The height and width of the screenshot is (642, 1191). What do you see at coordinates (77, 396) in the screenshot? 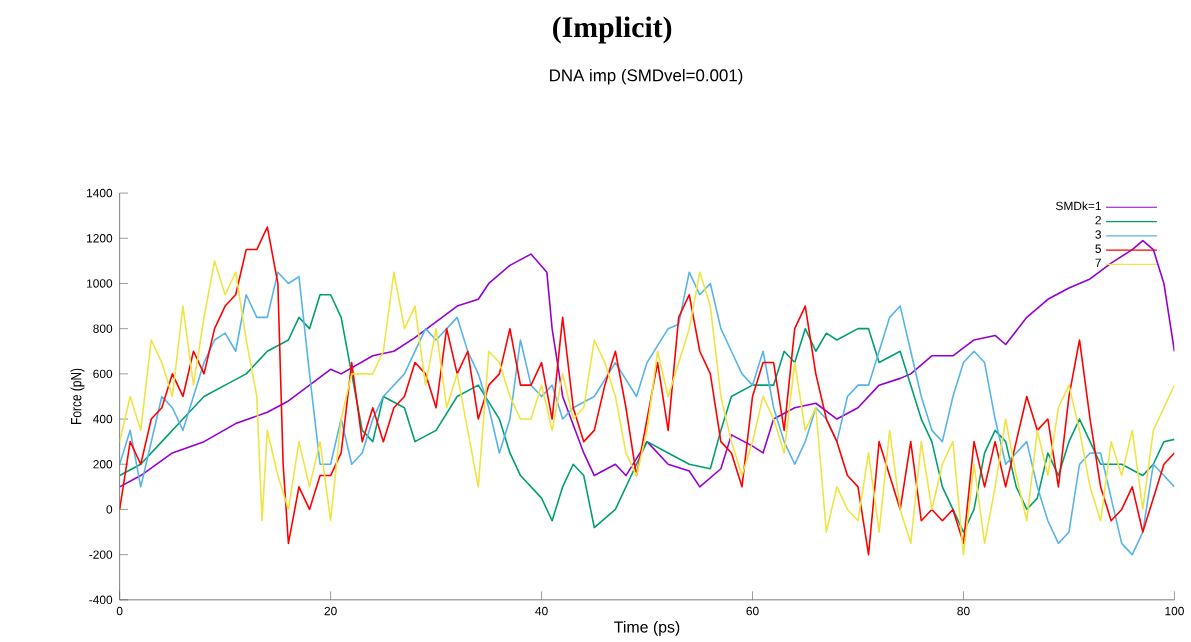
I see `y-axis-title: Force (pN)` at bounding box center [77, 396].